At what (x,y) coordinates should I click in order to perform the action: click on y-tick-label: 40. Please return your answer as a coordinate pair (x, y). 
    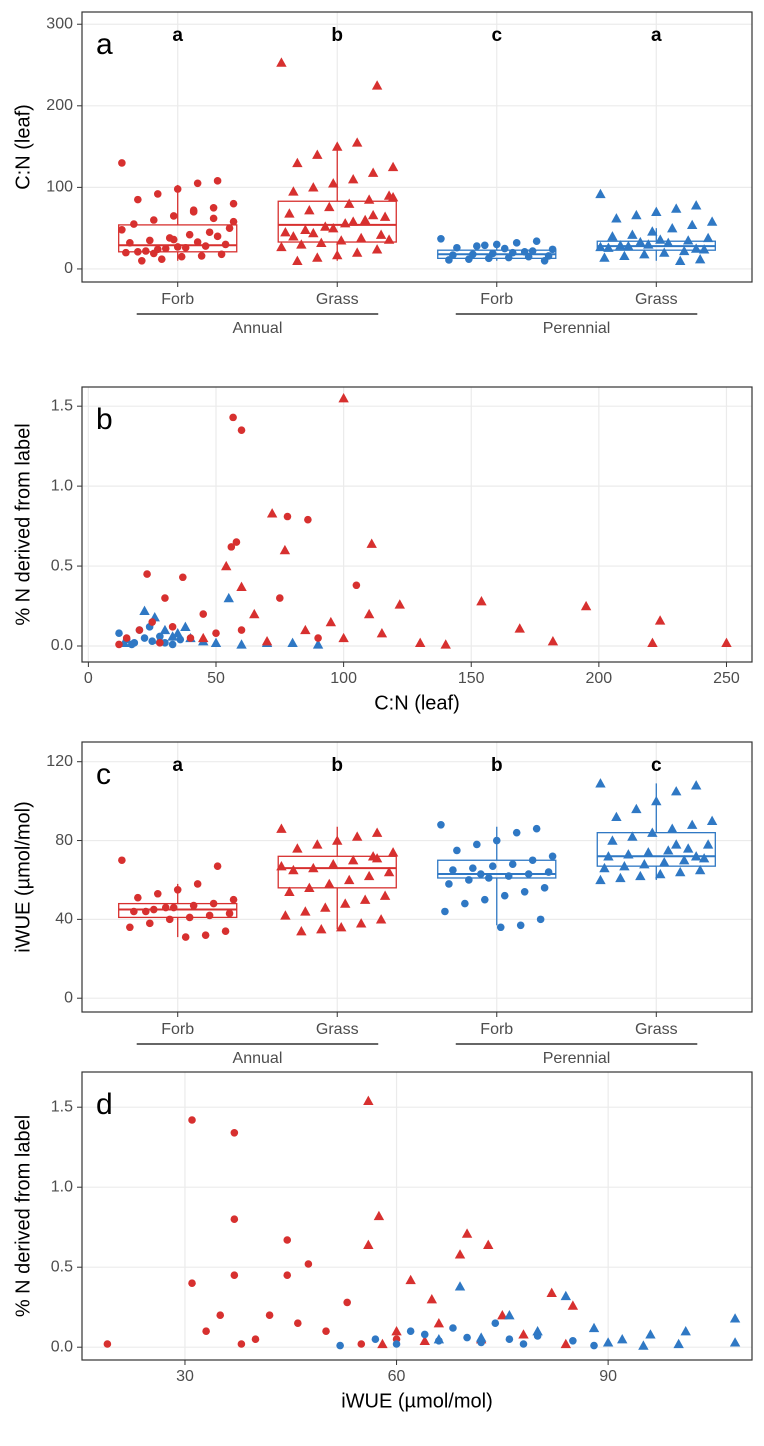
    Looking at the image, I should click on (64, 919).